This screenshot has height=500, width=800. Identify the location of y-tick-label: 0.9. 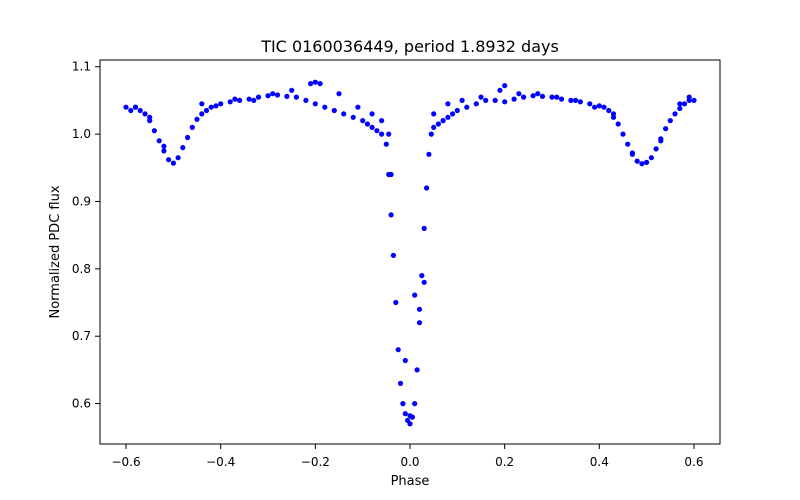
(81, 201).